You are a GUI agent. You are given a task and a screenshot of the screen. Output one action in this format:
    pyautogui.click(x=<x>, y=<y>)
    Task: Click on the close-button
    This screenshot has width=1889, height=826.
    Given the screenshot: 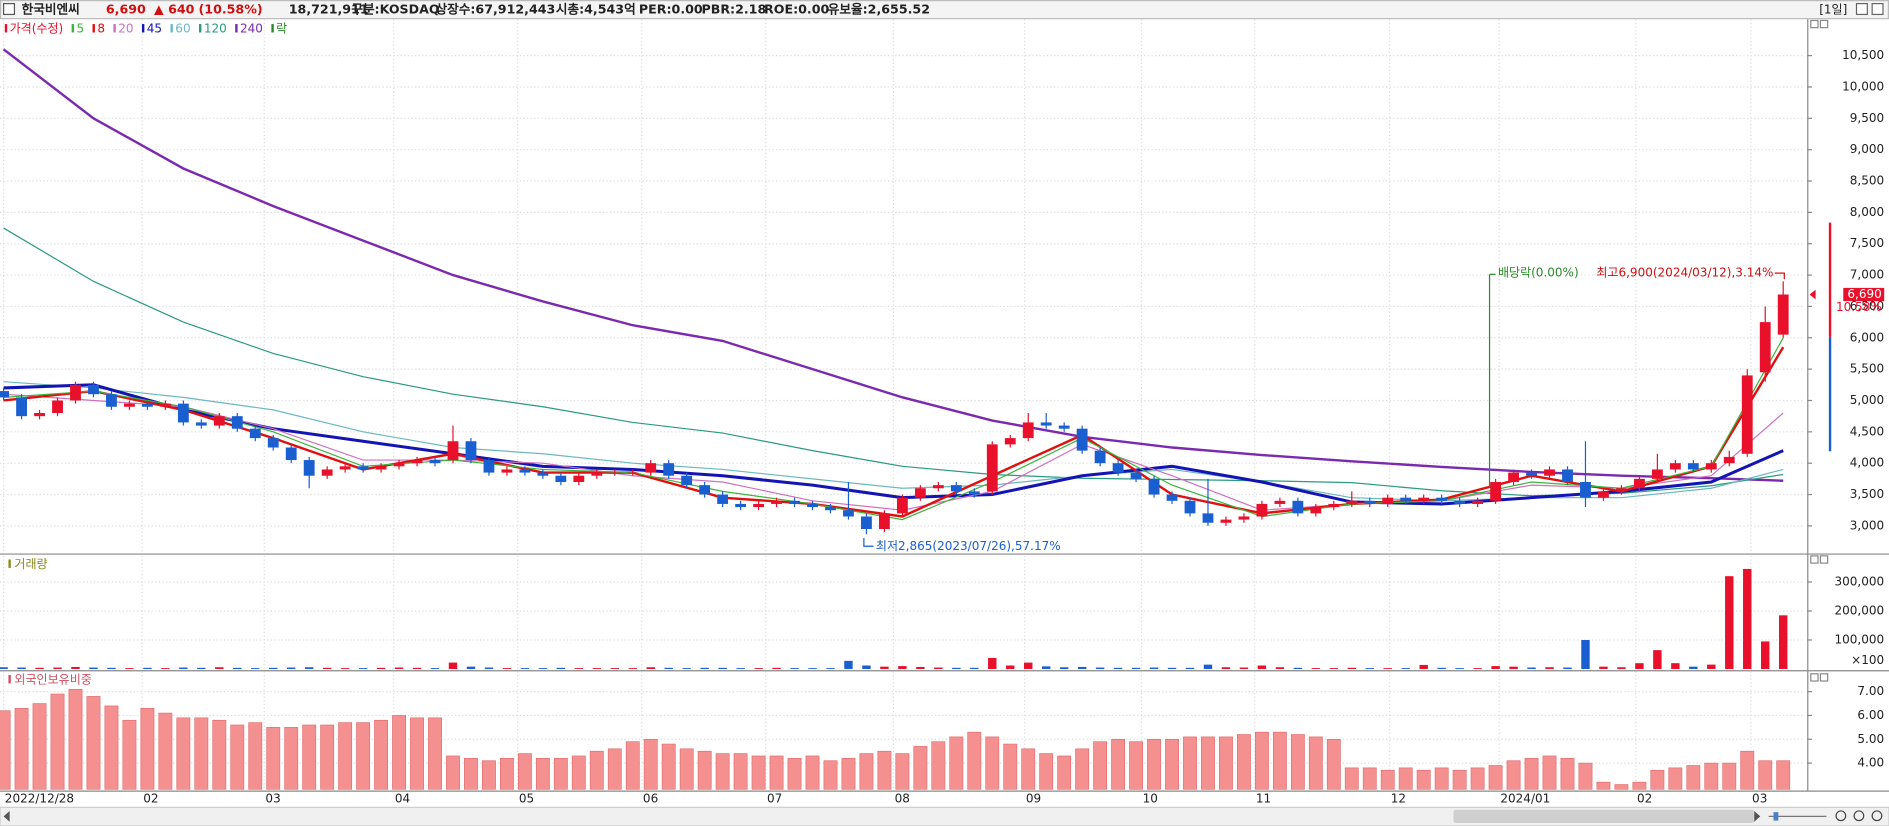 What is the action you would take?
    pyautogui.click(x=1877, y=9)
    